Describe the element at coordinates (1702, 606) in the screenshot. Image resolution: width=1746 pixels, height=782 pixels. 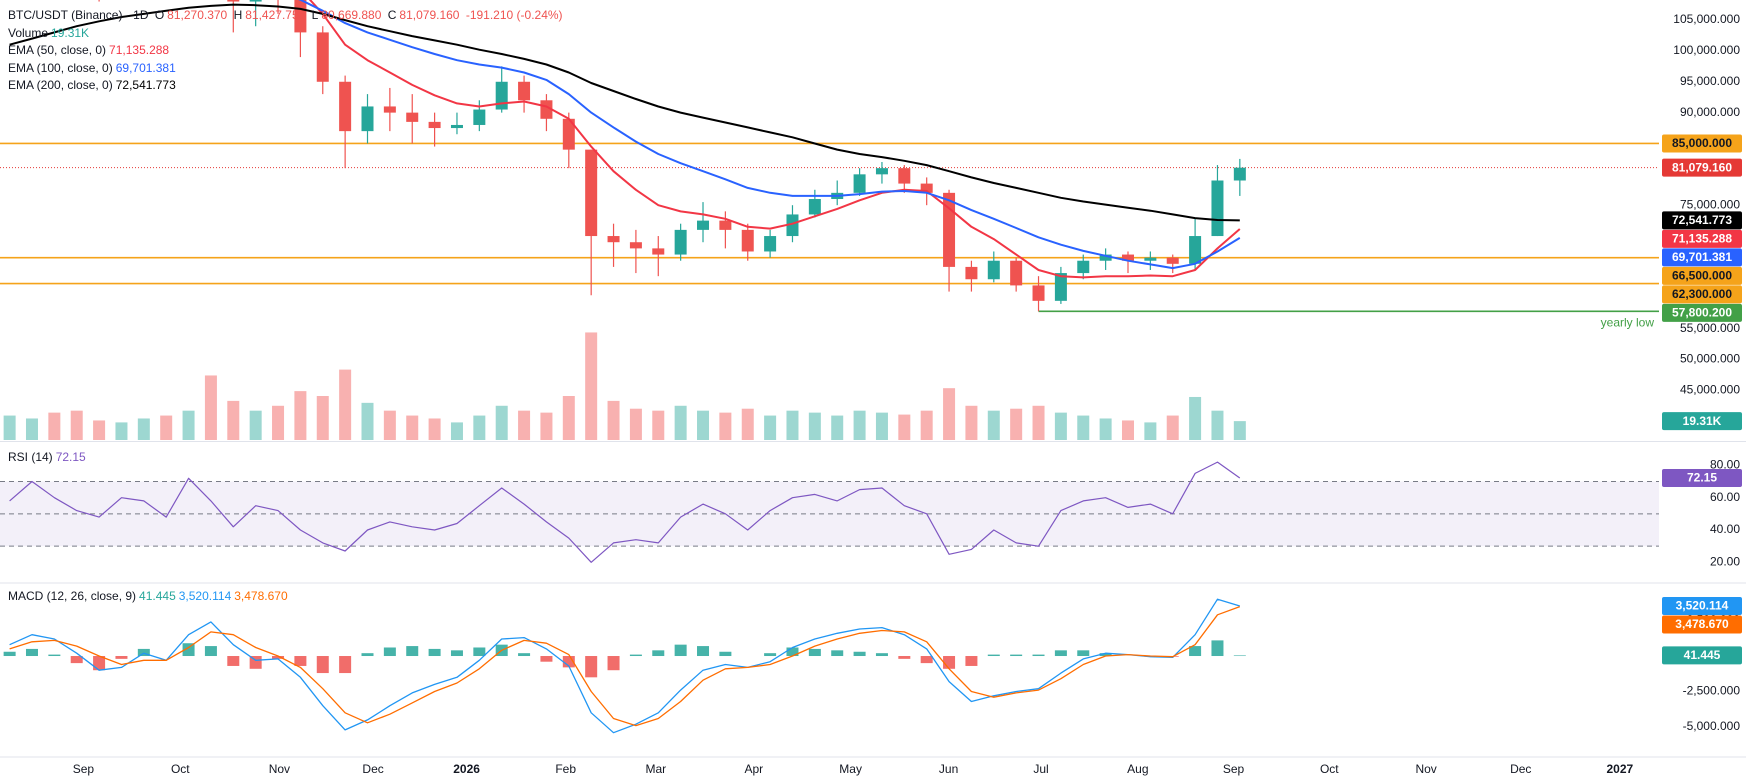
I see `price-badge-label: 3,520.114` at that location.